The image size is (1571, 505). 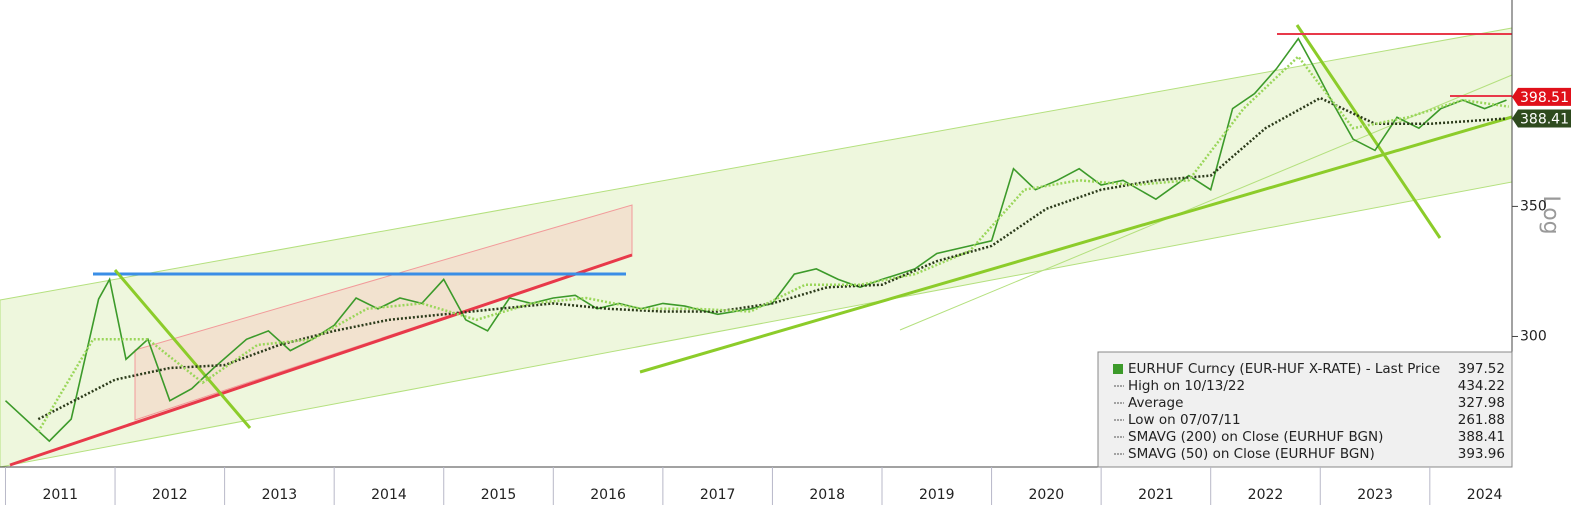 What do you see at coordinates (1533, 336) in the screenshot?
I see `y-tick-label: 300` at bounding box center [1533, 336].